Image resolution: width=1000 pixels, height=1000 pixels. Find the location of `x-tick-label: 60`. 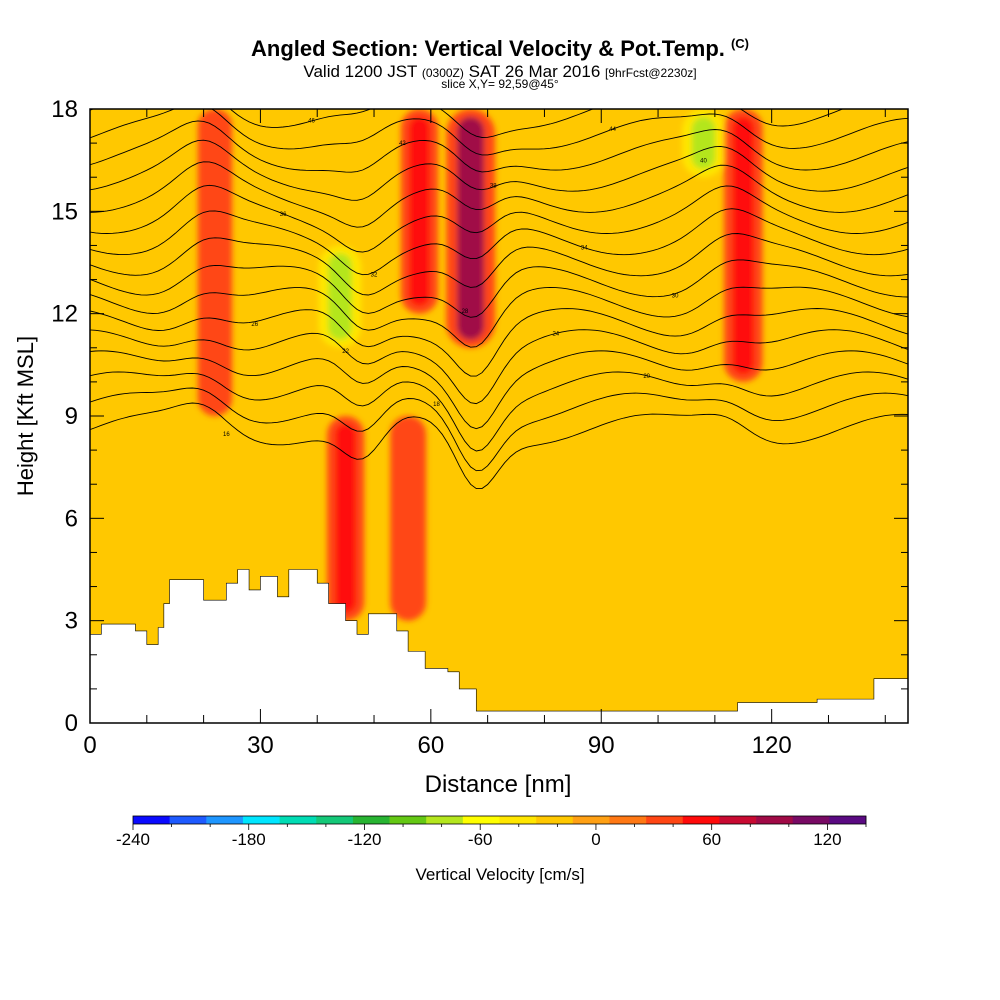

x-tick-label: 60 is located at coordinates (430, 745).